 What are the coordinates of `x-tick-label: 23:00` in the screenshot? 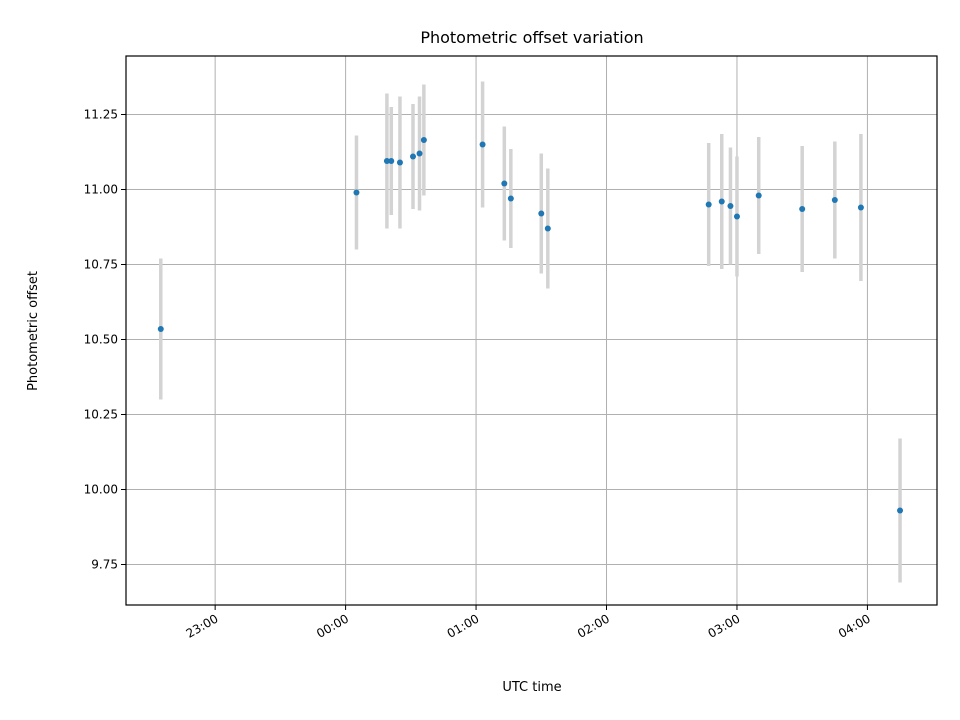 It's located at (202, 625).